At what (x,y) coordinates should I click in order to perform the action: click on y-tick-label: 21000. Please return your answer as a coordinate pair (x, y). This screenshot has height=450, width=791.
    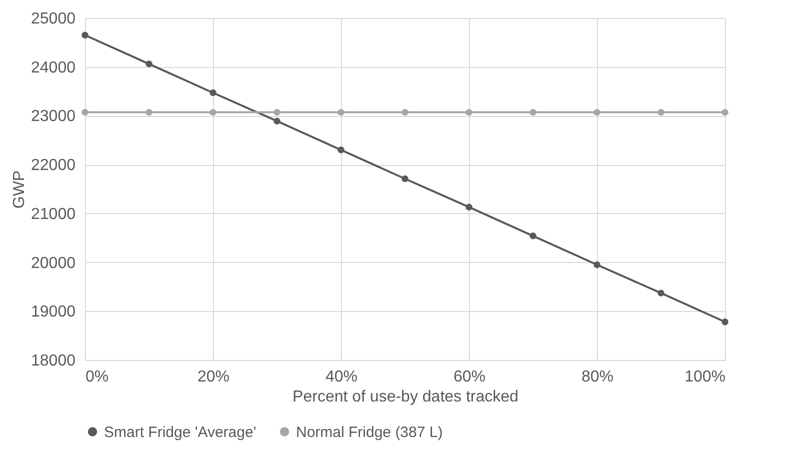
    Looking at the image, I should click on (53, 214).